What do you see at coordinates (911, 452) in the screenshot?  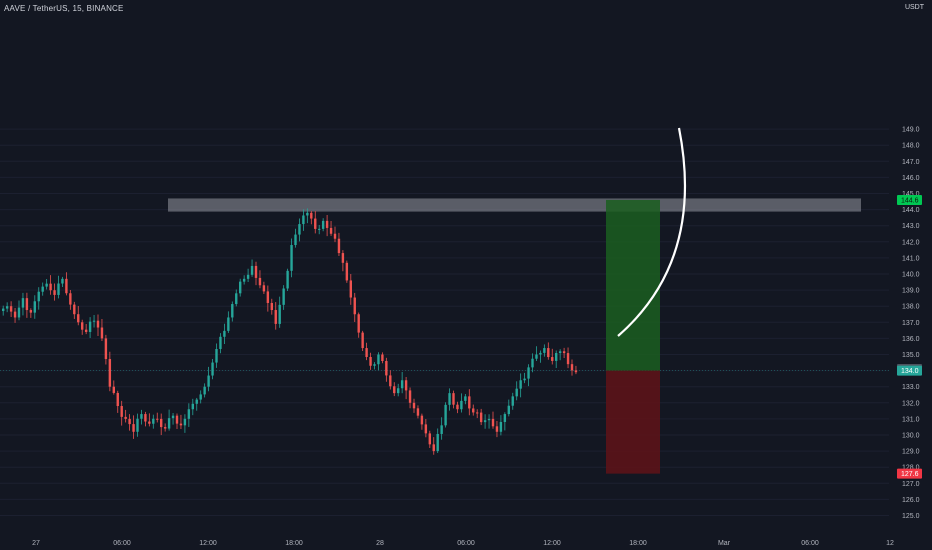 I see `price-tick-label: 129.0` at bounding box center [911, 452].